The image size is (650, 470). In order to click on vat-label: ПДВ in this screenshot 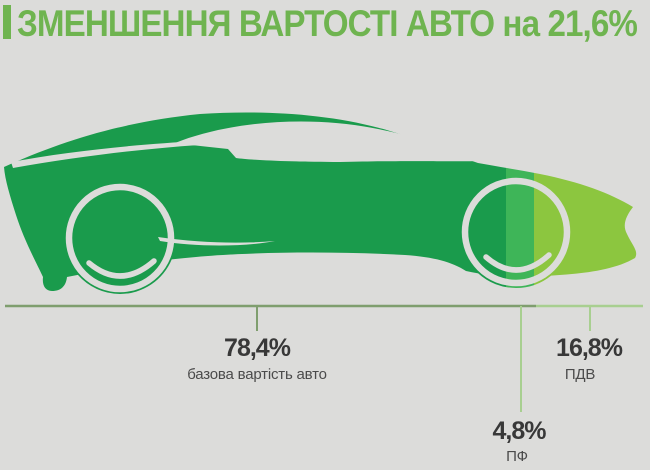, I will do `click(580, 374)`.